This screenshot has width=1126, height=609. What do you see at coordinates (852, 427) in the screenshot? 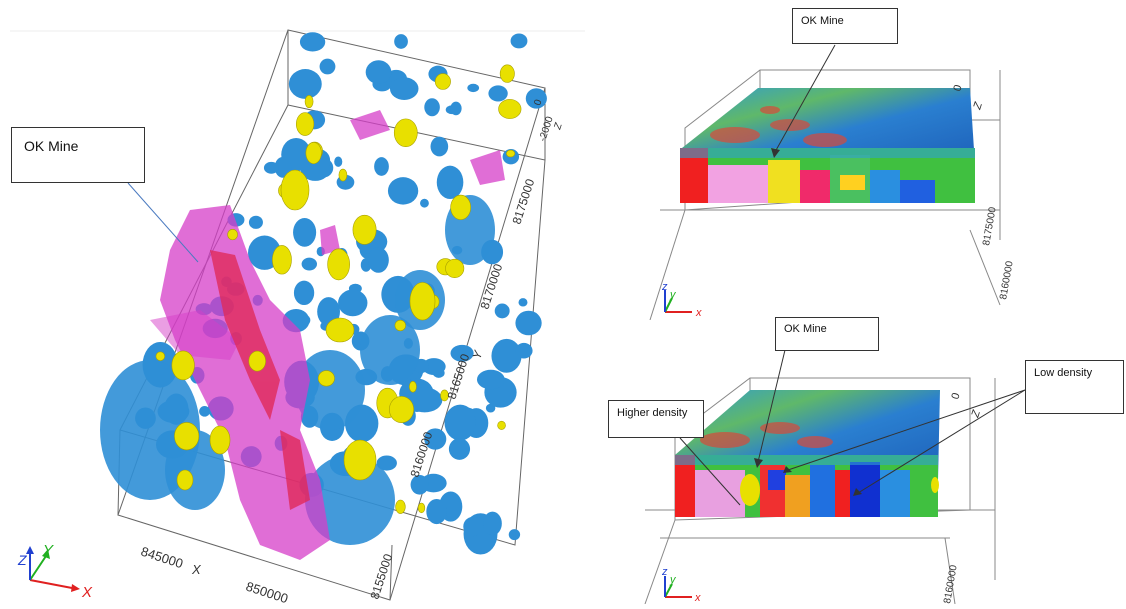
I see `callout-leaders` at bounding box center [852, 427].